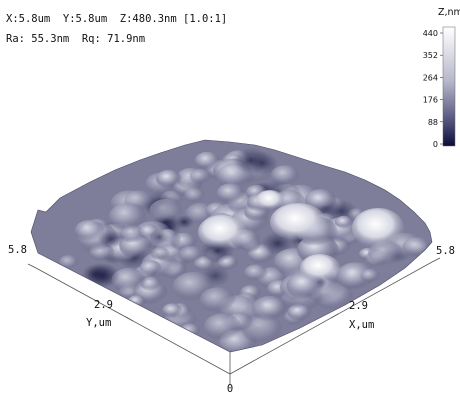 The image size is (460, 394). Describe the element at coordinates (358, 306) in the screenshot. I see `x-mid-tick-label: 2.9` at that location.